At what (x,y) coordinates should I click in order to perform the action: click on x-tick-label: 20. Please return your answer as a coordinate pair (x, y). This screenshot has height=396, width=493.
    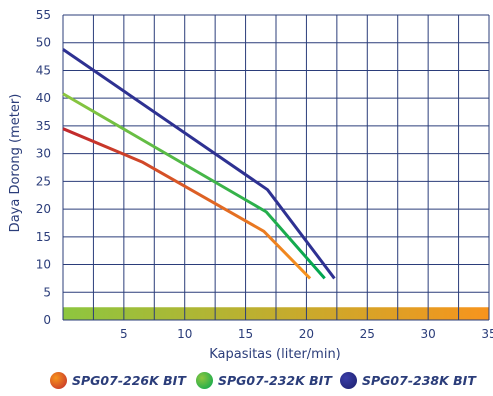
    Looking at the image, I should click on (306, 334).